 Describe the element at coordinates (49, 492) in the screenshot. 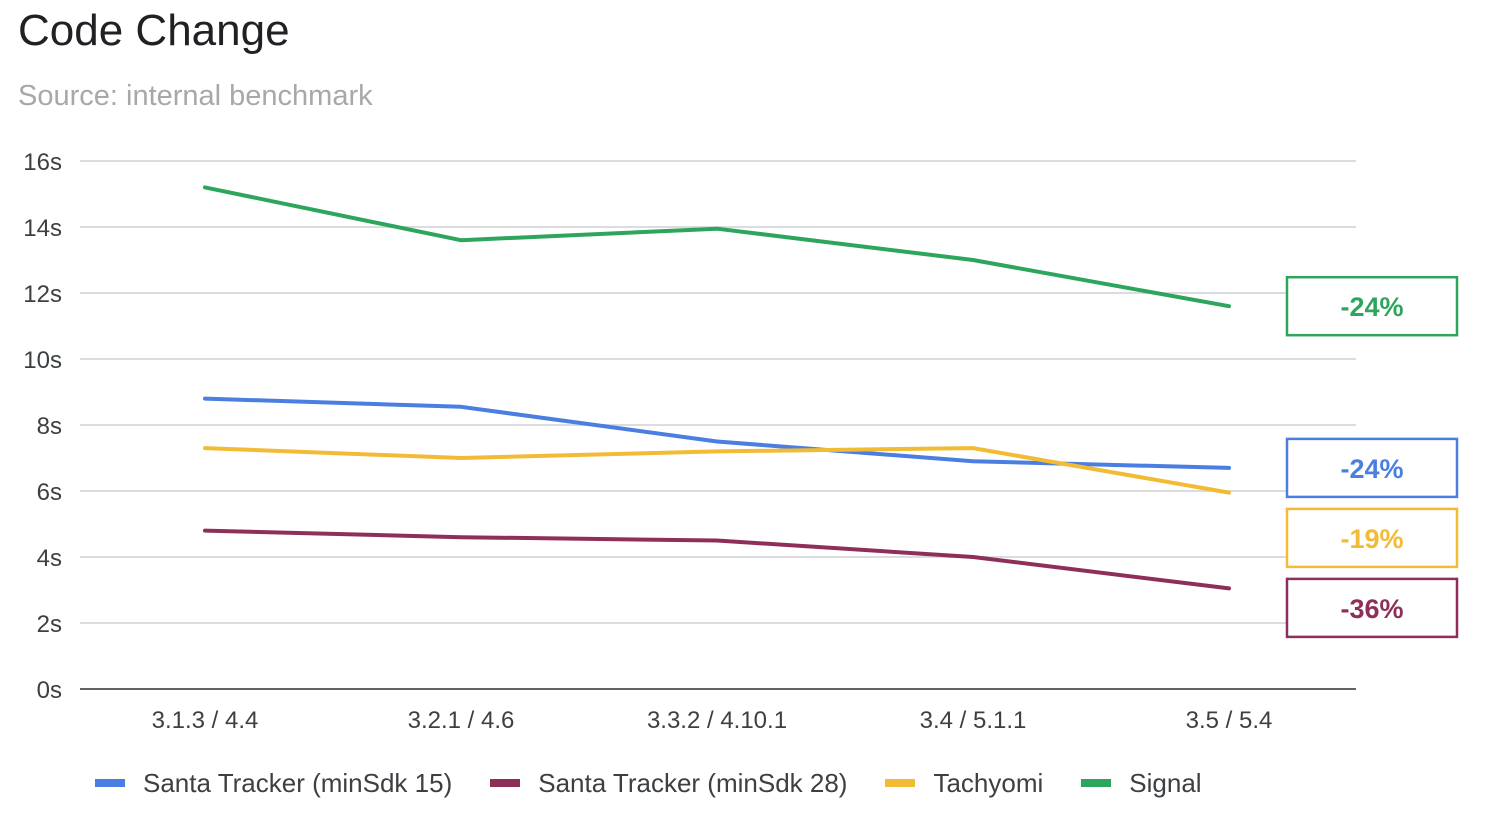

I see `y-tick-label: 6s` at that location.